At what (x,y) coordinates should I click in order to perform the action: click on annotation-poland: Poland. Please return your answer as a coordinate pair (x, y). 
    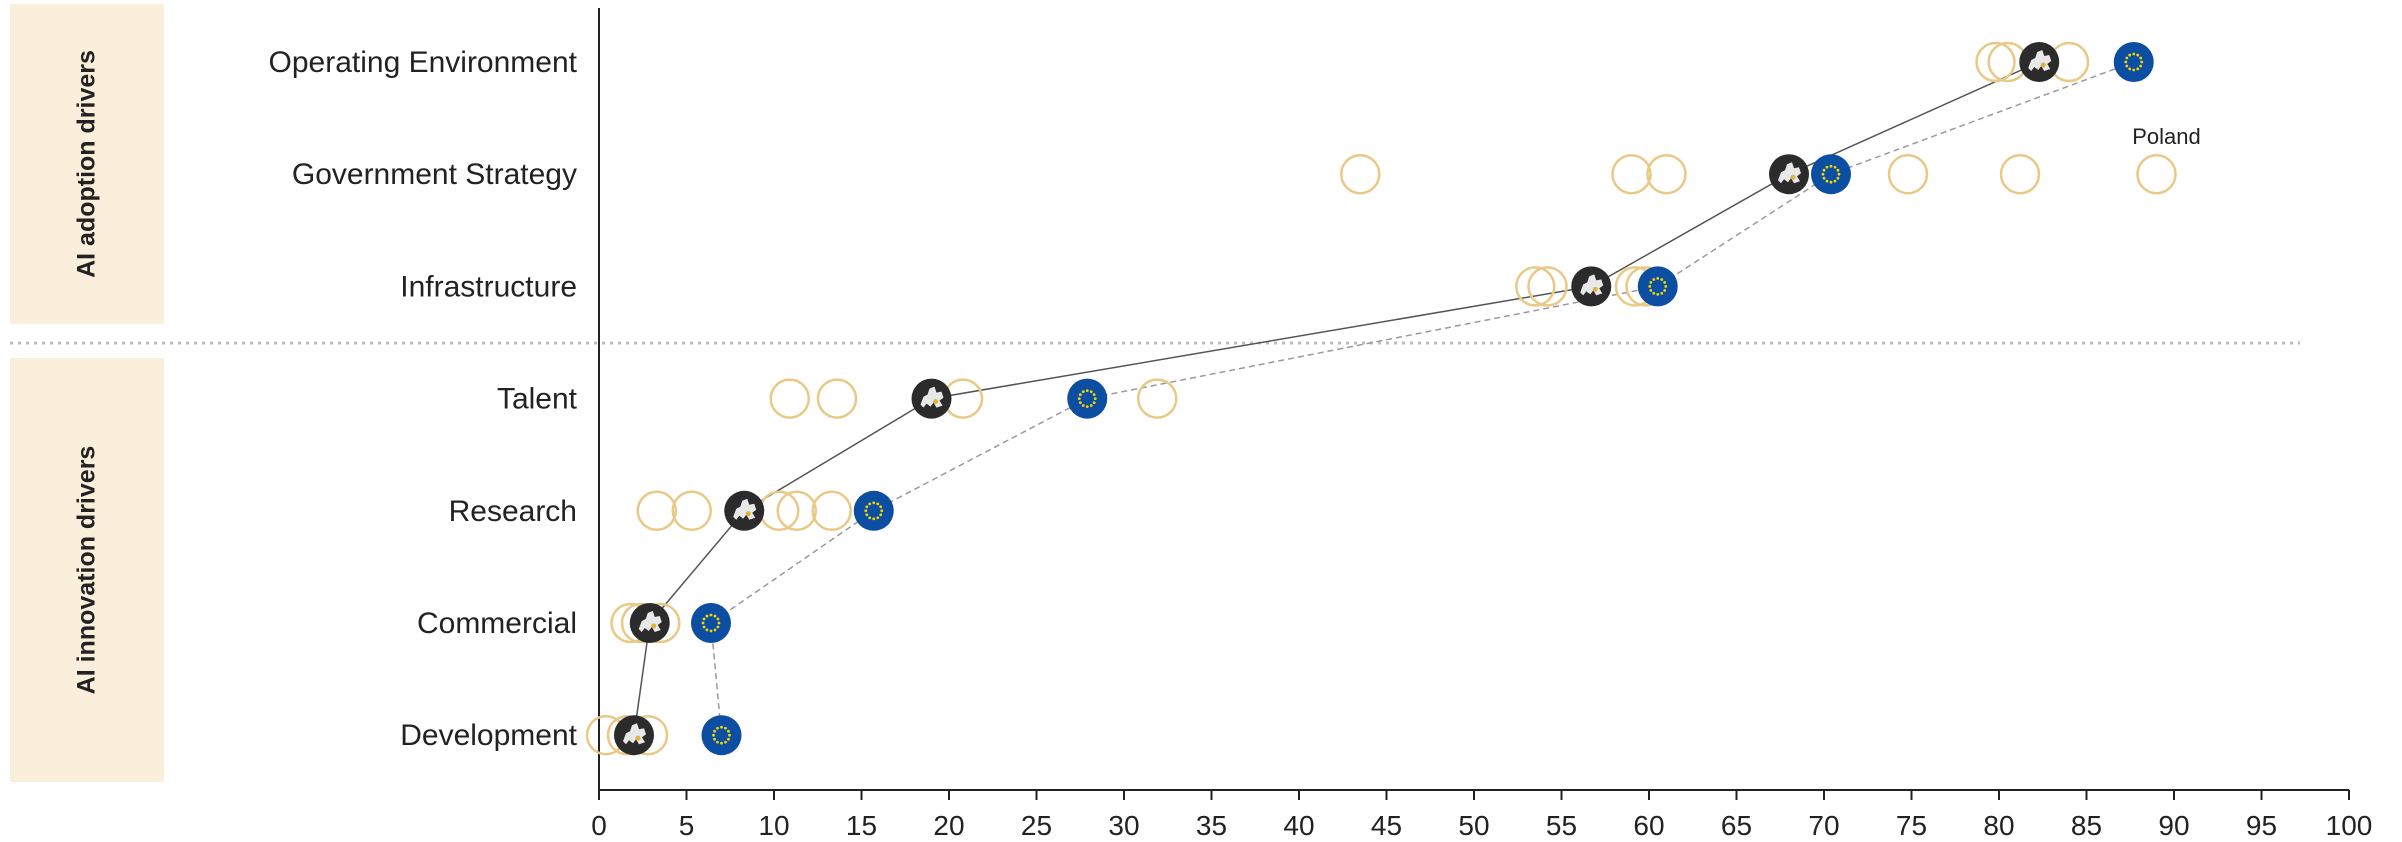
    Looking at the image, I should click on (2166, 136).